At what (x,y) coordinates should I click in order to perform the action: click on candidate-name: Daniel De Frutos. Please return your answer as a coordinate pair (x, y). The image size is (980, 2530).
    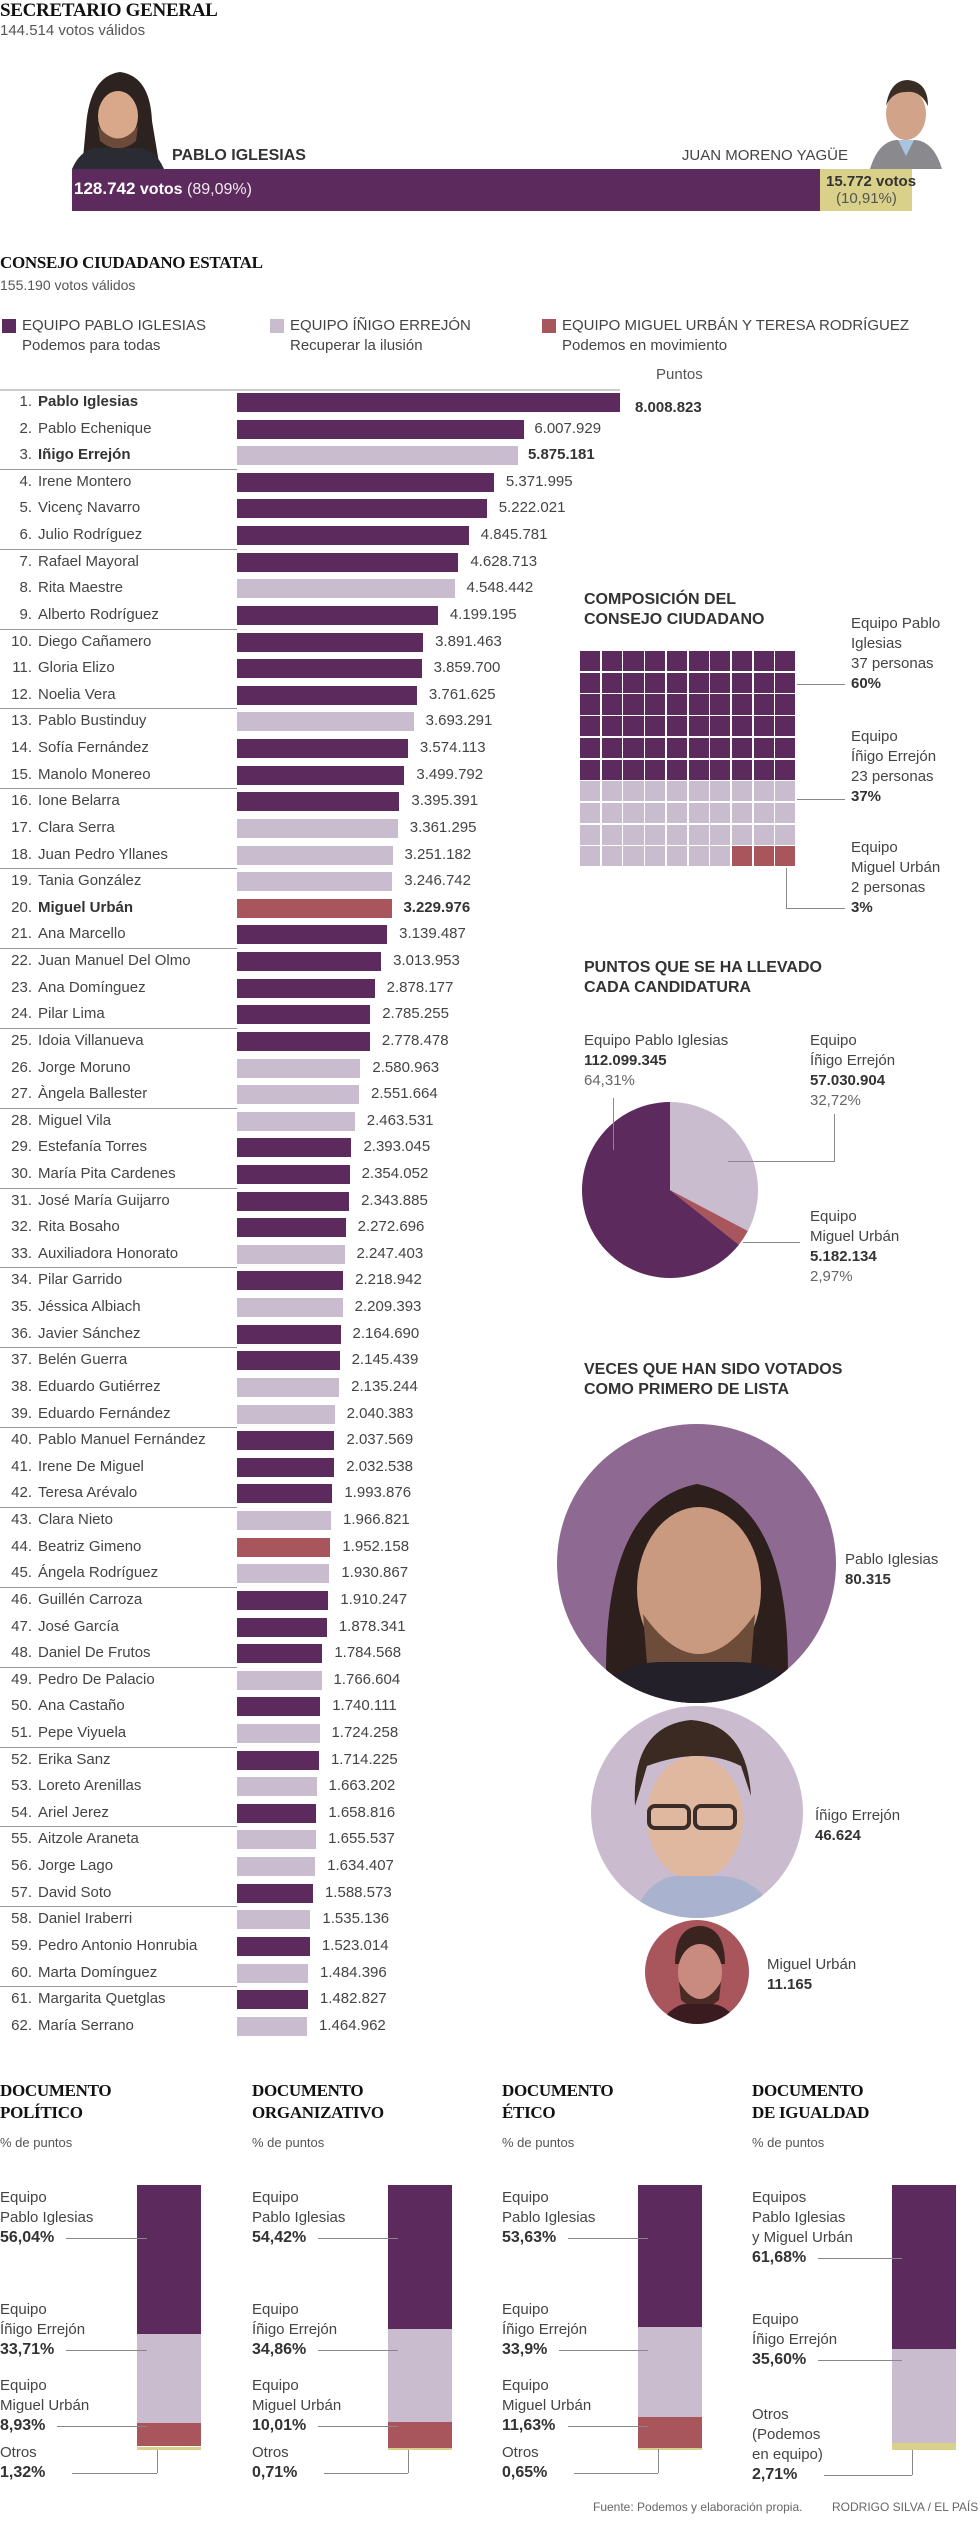
    Looking at the image, I should click on (94, 1653).